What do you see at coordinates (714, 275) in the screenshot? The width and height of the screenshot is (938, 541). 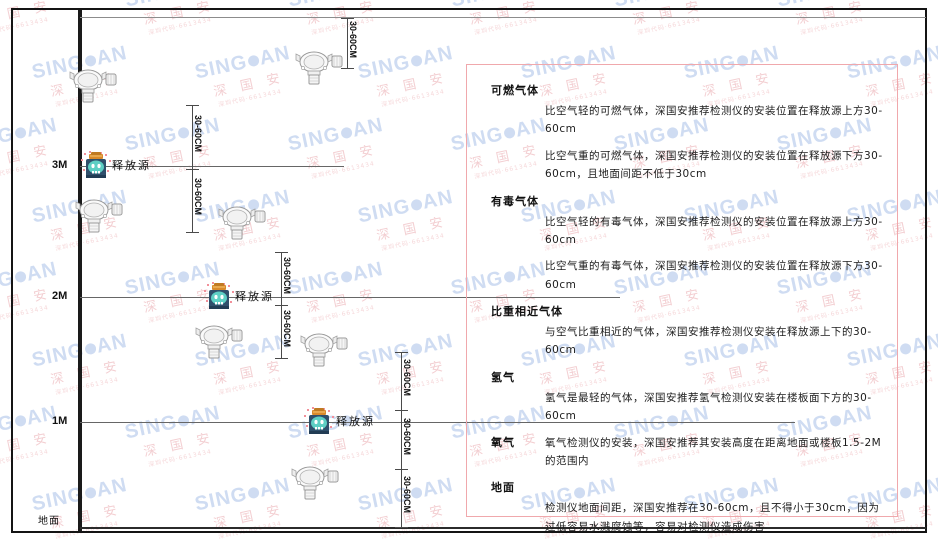 I see `section-paragraph: 比空气重的有毒气体，深国安推荐检测仪的安装位置在释放源下方30-60cm` at bounding box center [714, 275].